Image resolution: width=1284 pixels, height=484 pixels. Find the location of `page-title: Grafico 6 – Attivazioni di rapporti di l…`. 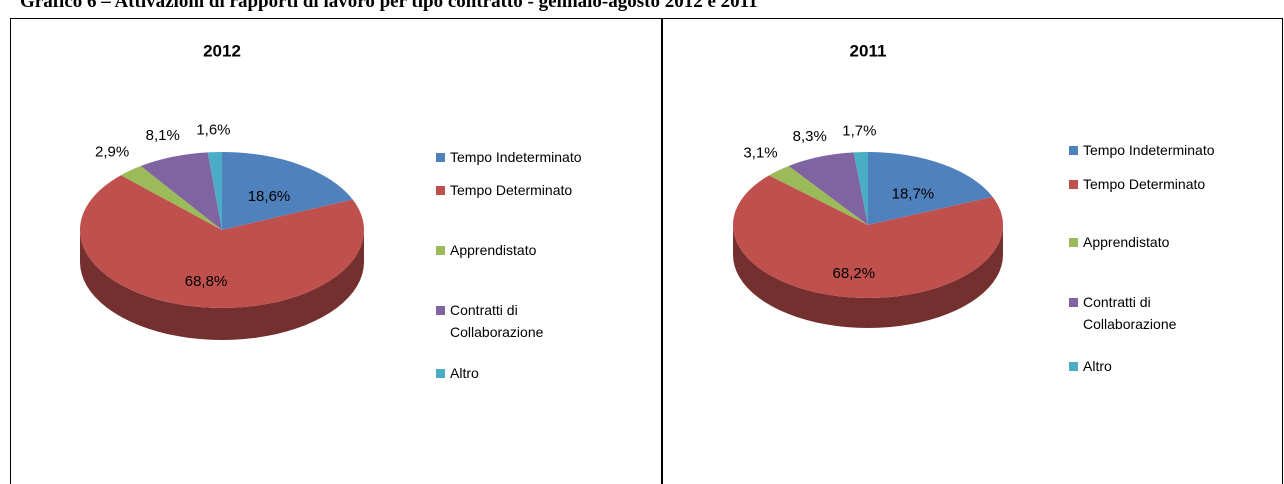

page-title: Grafico 6 – Attivazioni di rapporti di l… is located at coordinates (389, 6).